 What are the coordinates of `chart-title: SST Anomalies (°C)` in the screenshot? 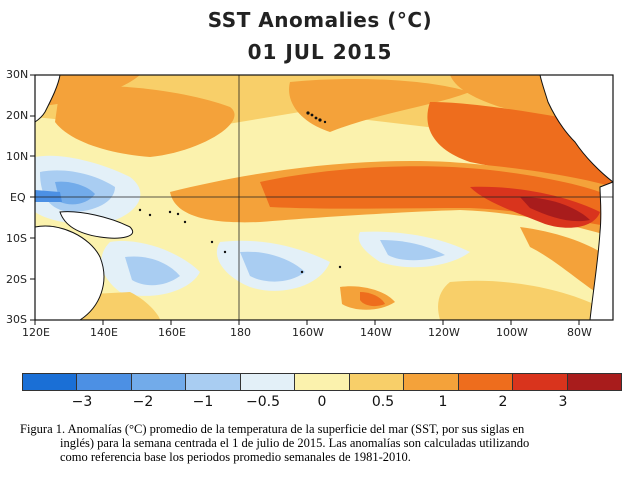 It's located at (320, 20).